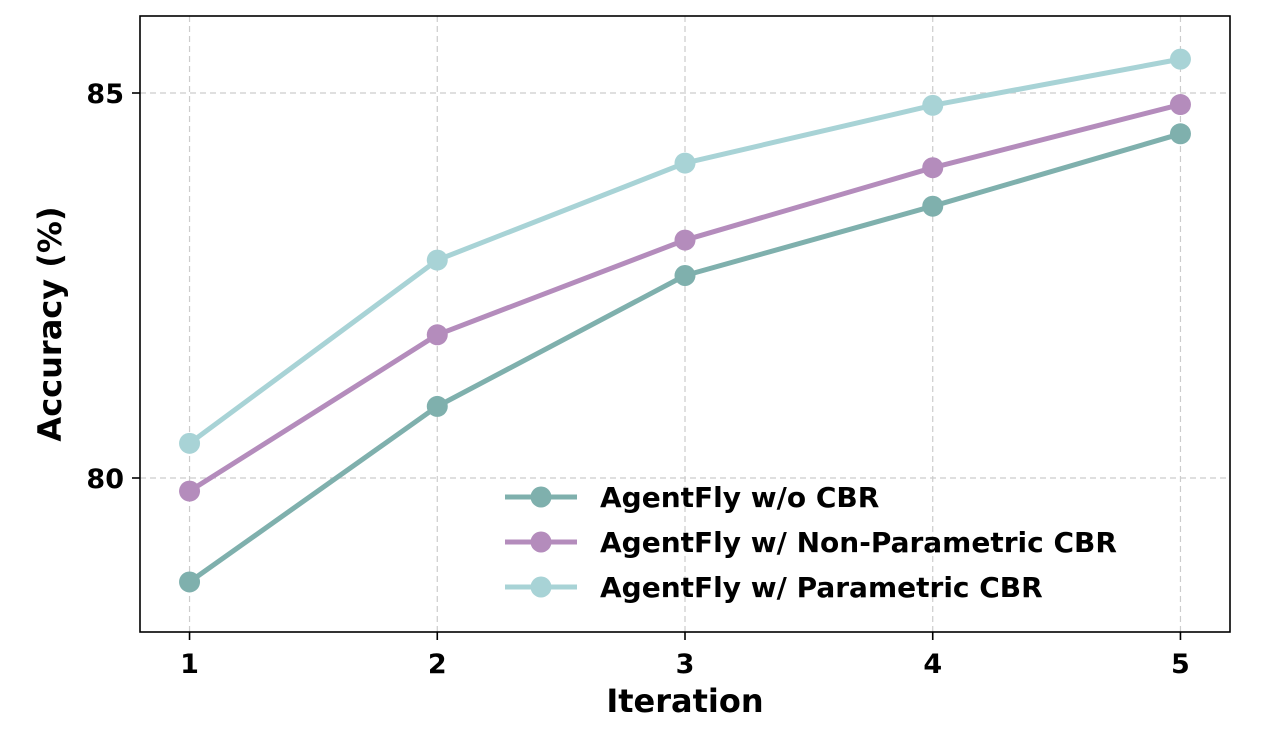  I want to click on x-tick-label: 4, so click(932, 664).